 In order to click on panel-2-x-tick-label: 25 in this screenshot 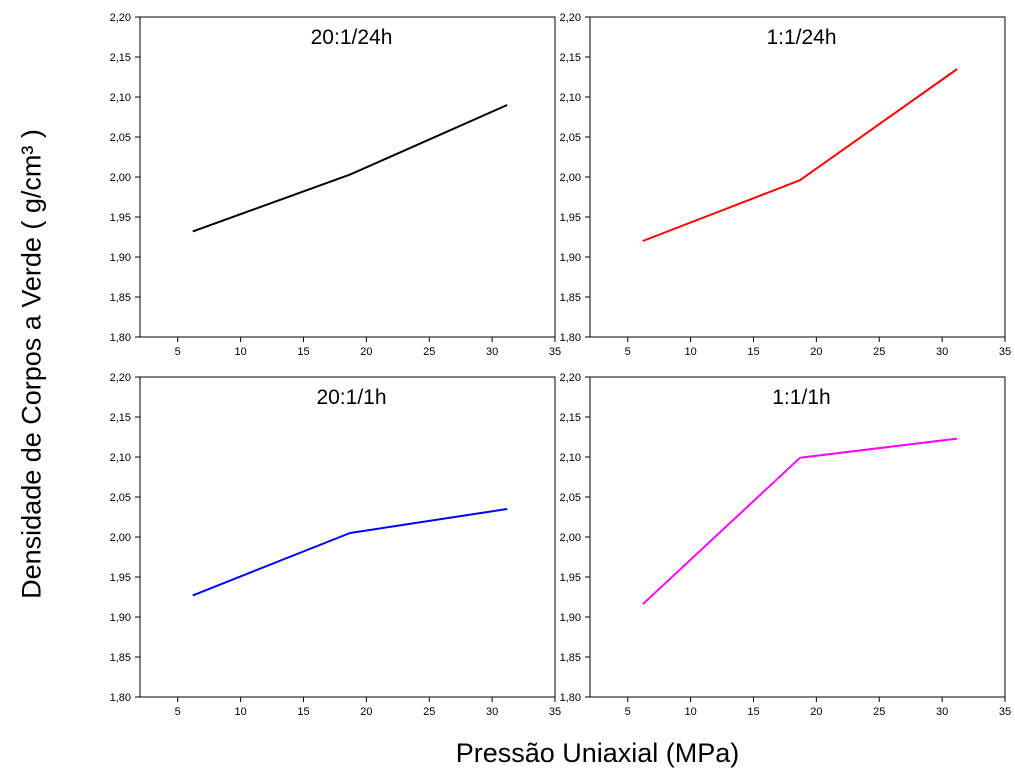, I will do `click(879, 352)`.